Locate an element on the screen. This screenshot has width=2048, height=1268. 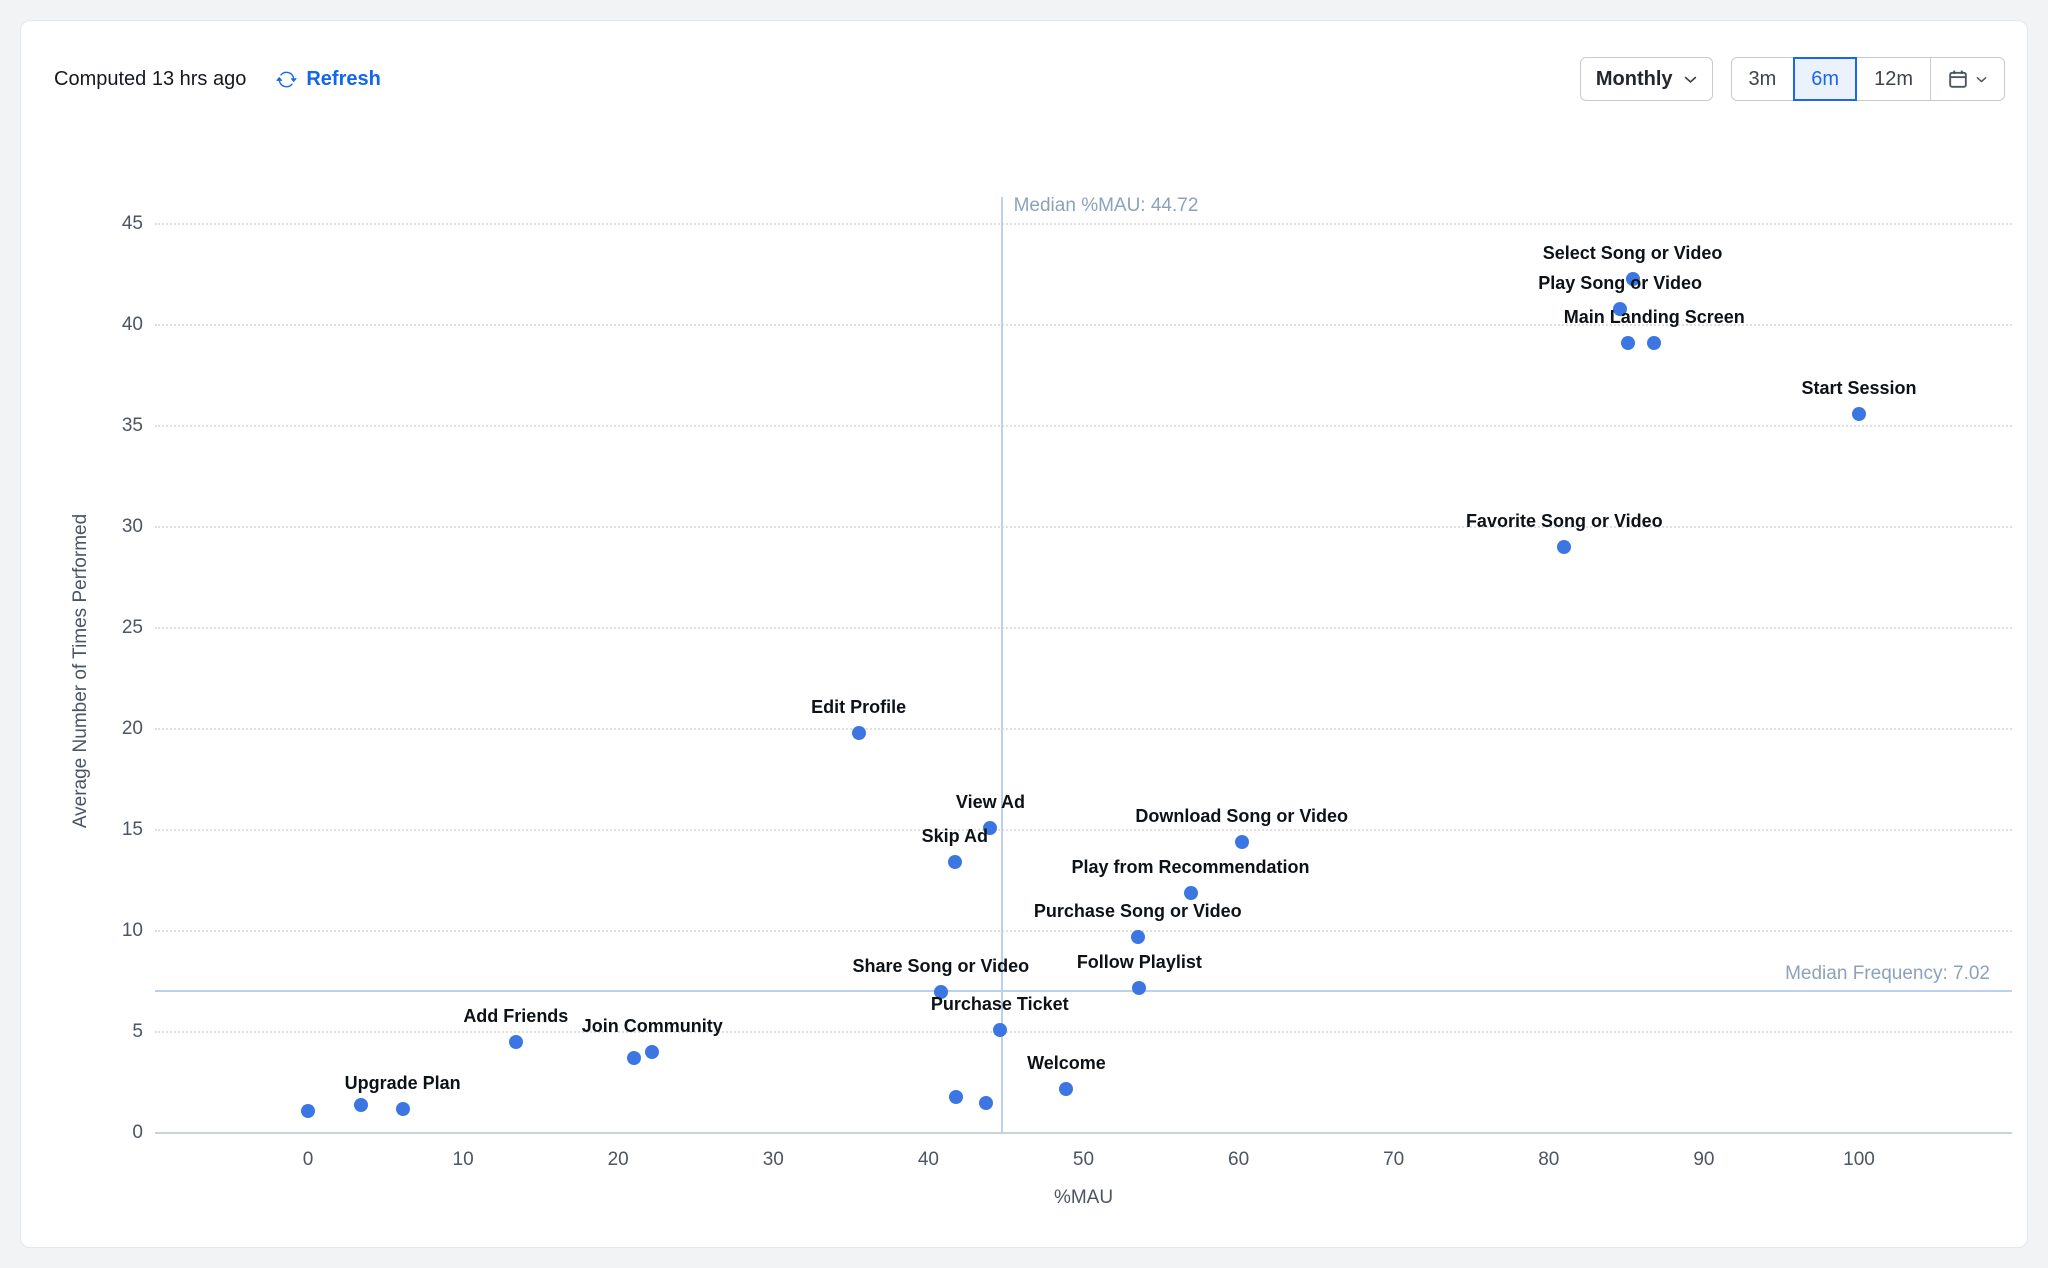
point-label: Upgrade Plan is located at coordinates (402, 1082).